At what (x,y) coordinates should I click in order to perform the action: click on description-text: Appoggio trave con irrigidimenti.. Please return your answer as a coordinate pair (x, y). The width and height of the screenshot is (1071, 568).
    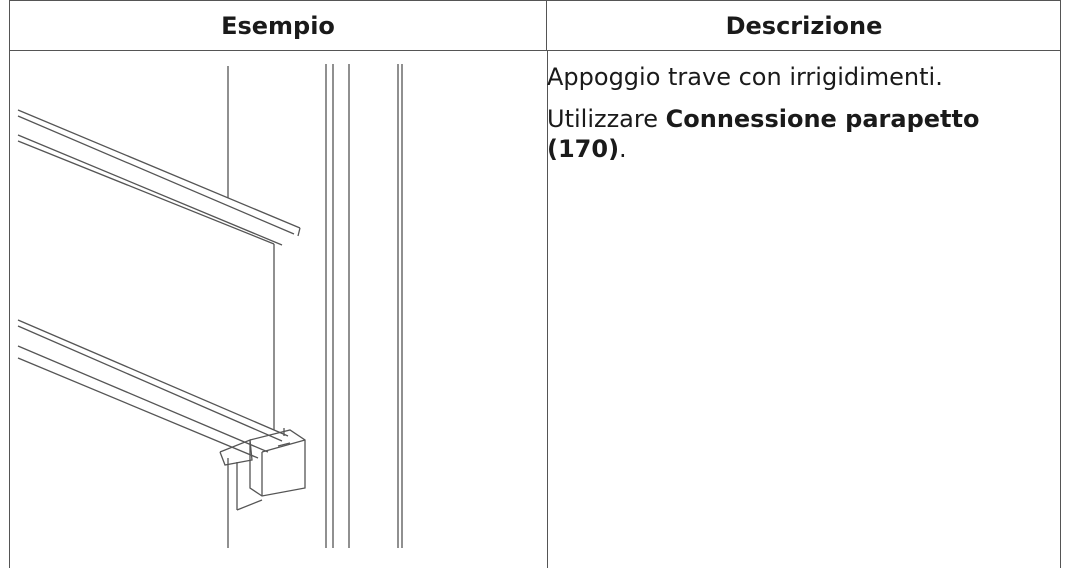
    Looking at the image, I should click on (745, 77).